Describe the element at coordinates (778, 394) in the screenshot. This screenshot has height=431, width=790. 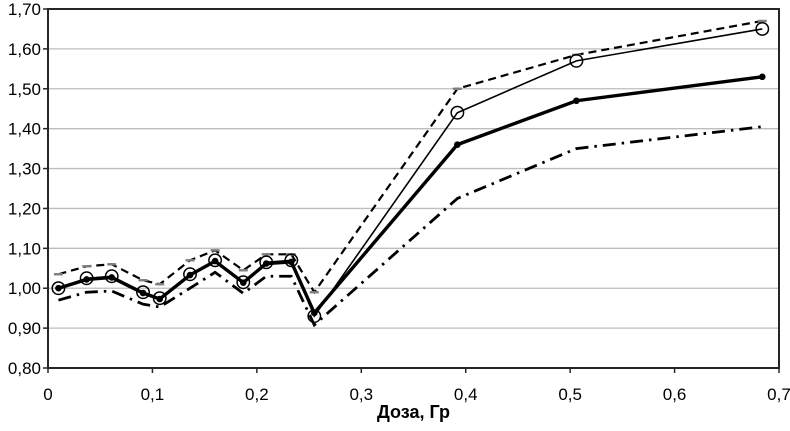
I see `x-tick-label: 0,7` at that location.